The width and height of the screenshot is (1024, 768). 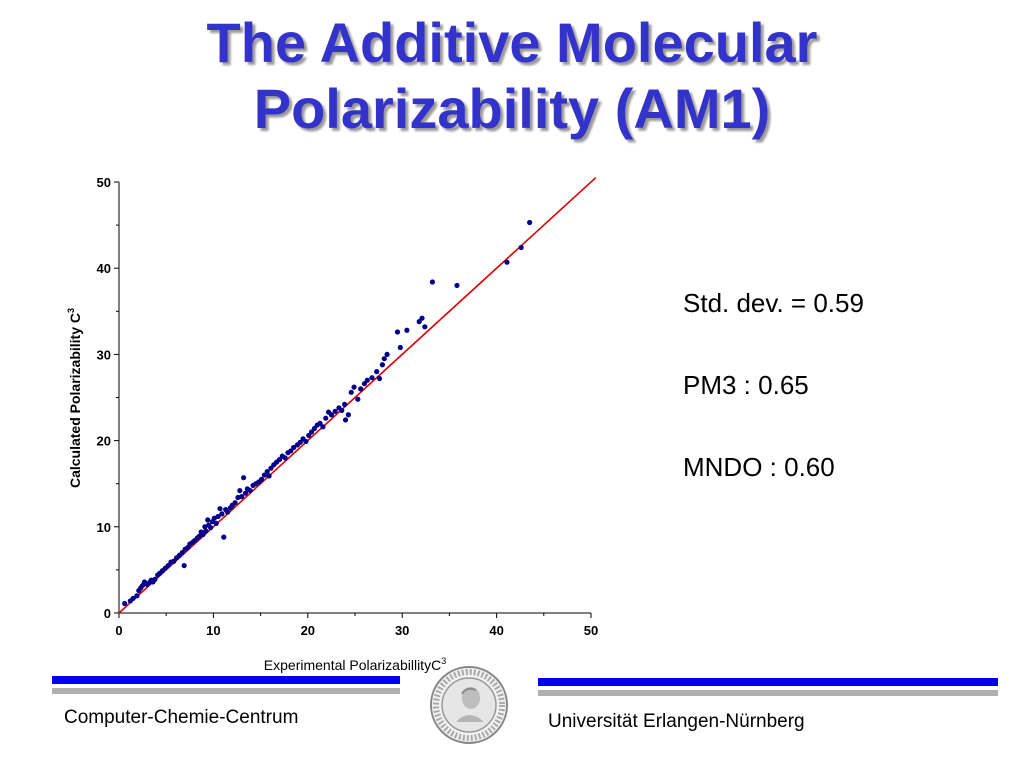 I want to click on x-axis-label-text: Experimental Polarizabillity, so click(x=347, y=665).